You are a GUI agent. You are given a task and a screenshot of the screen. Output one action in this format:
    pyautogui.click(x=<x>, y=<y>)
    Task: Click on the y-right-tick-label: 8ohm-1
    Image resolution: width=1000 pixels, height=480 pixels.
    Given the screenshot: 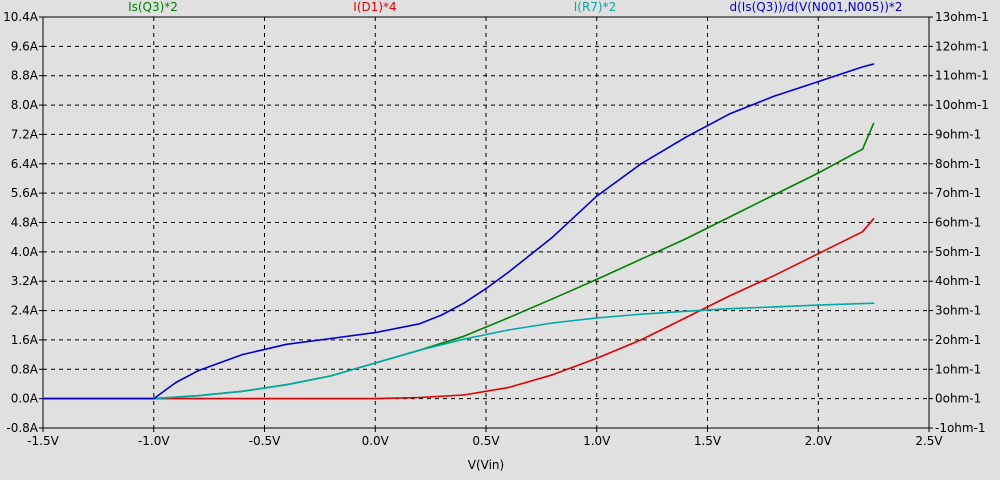 What is the action you would take?
    pyautogui.click(x=958, y=164)
    